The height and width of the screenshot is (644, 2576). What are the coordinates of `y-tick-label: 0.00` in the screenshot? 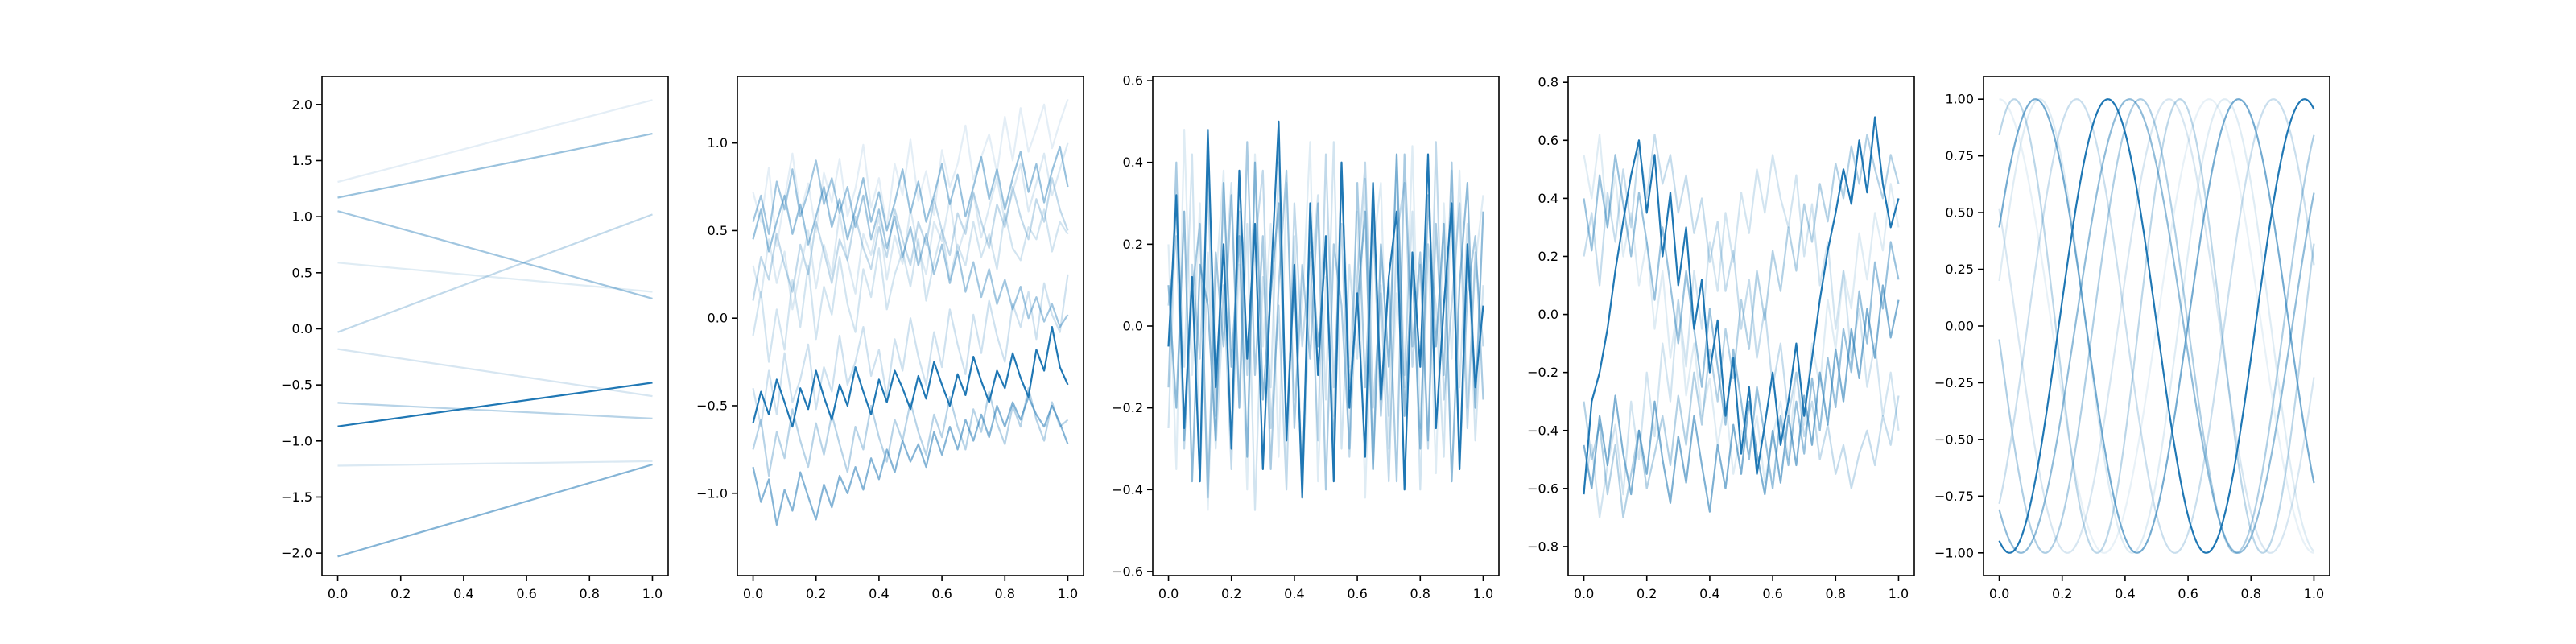 It's located at (1959, 326).